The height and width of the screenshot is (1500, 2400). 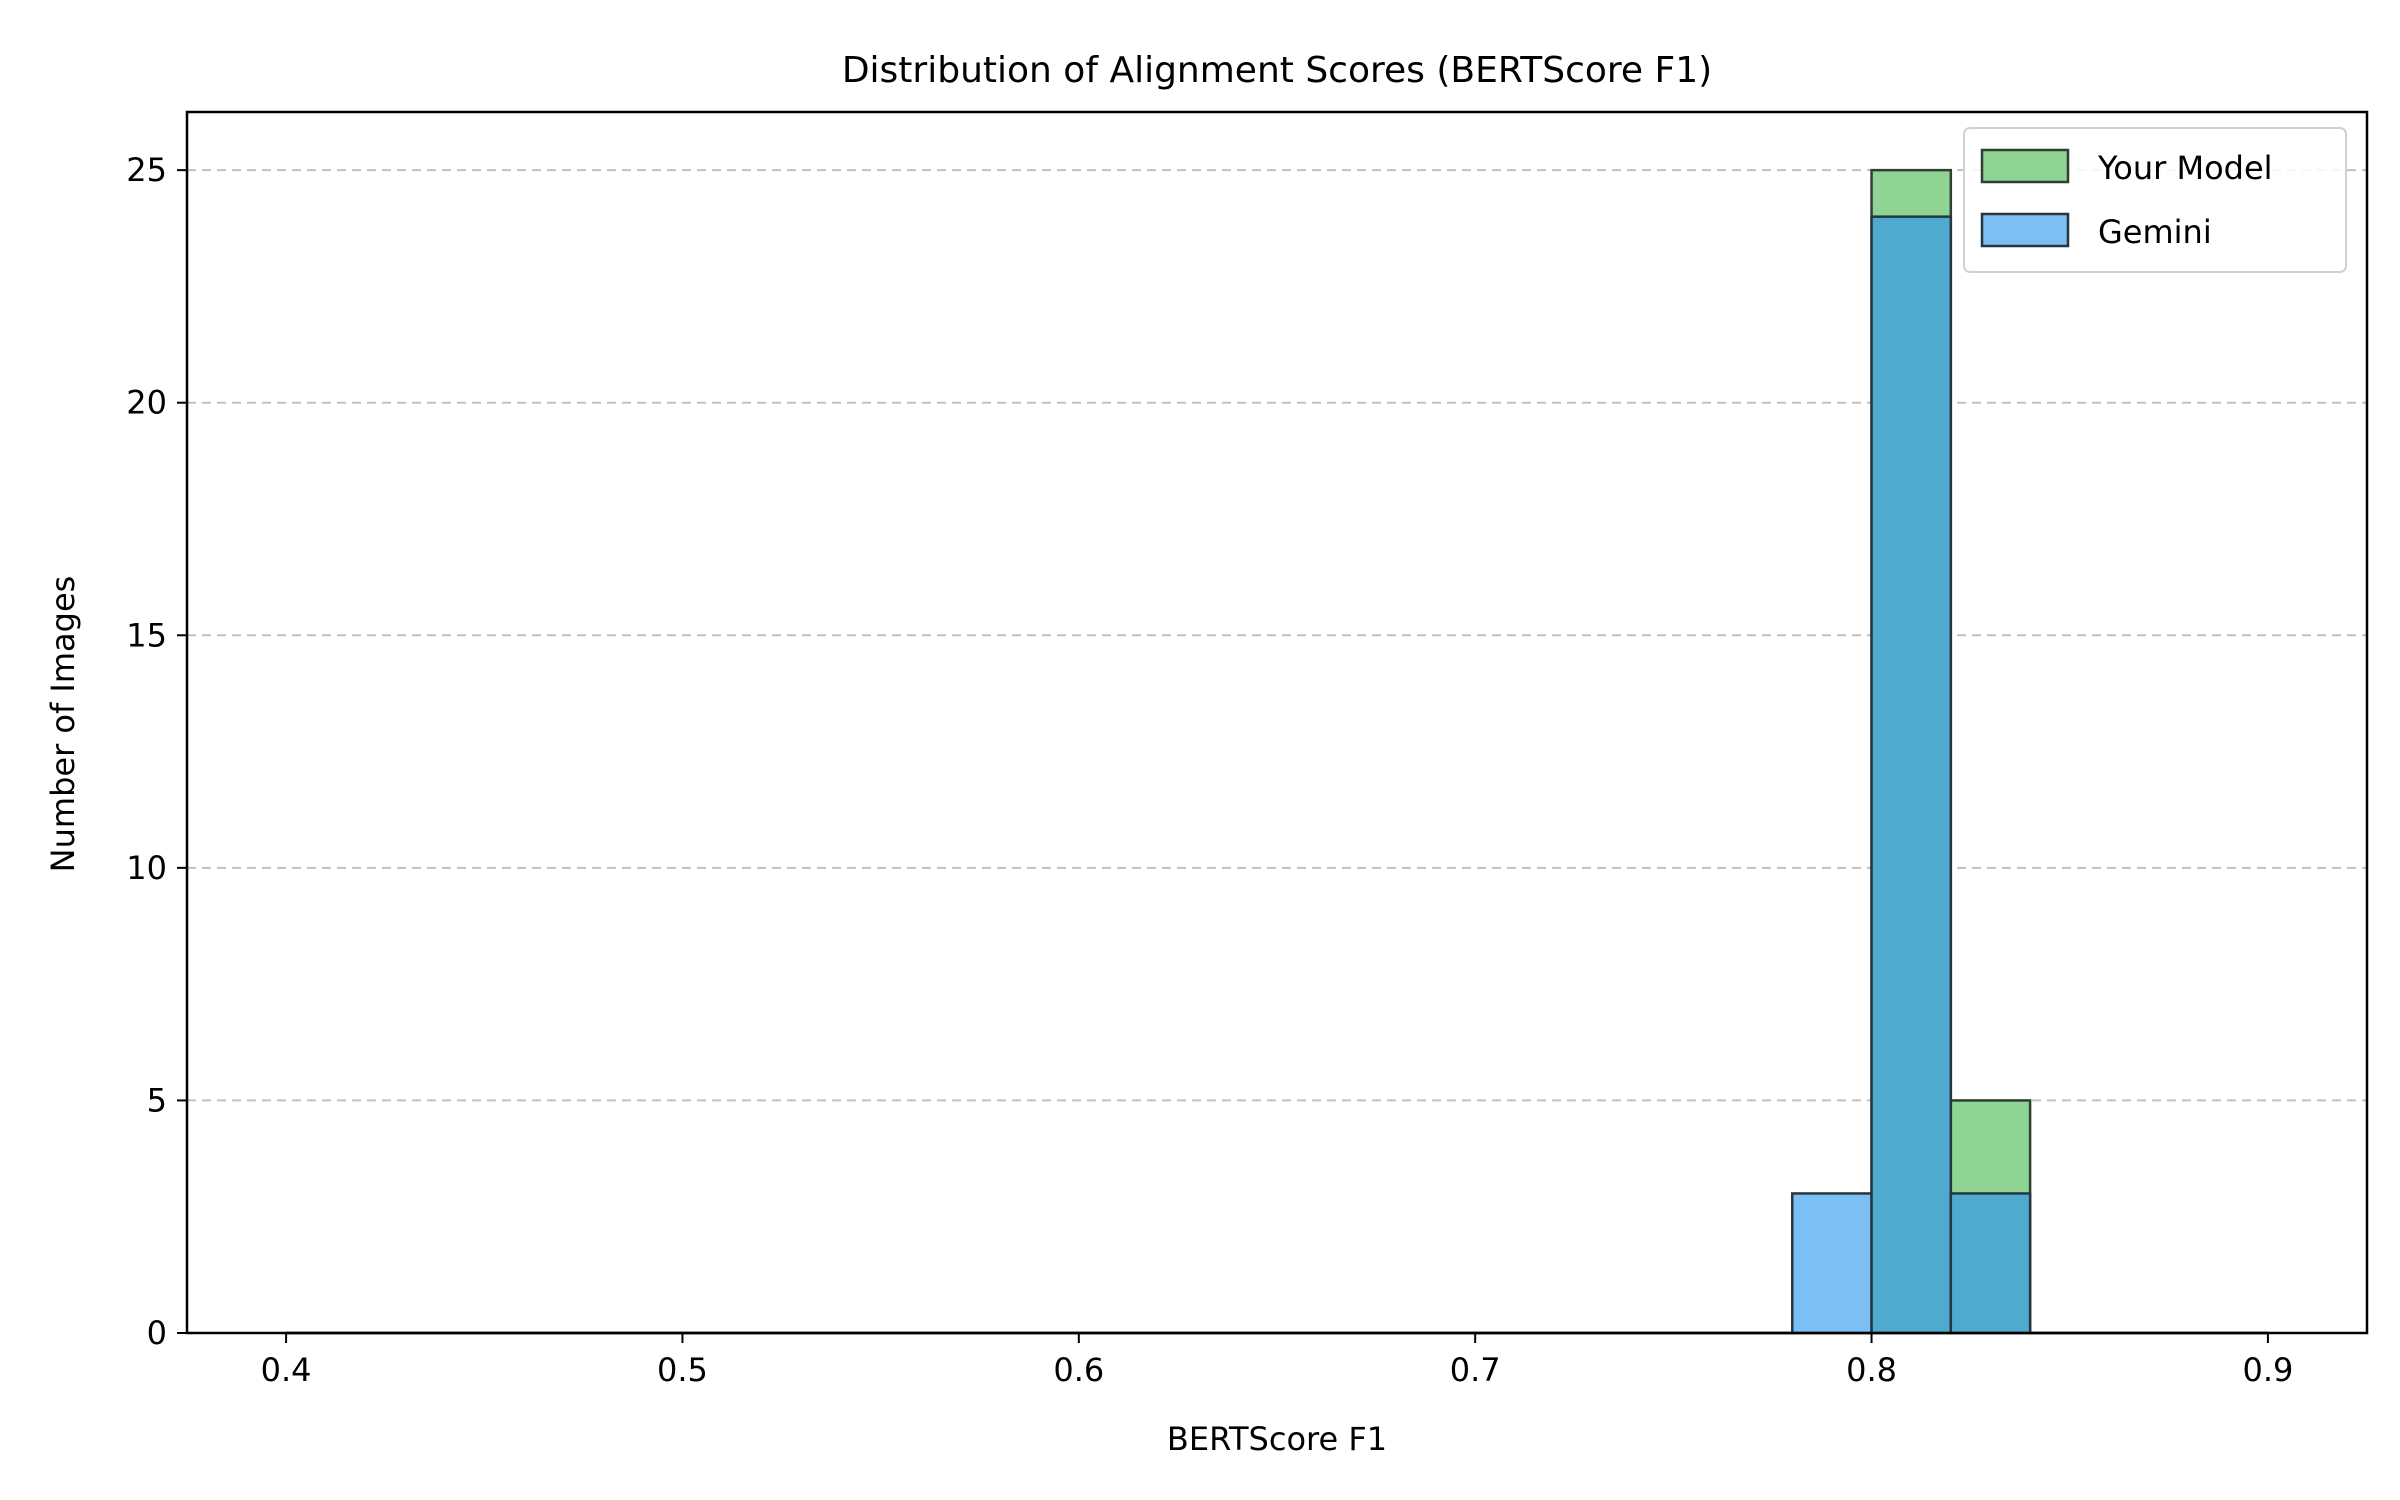 I want to click on legend-label-your-model: Your Model, so click(x=2185, y=168).